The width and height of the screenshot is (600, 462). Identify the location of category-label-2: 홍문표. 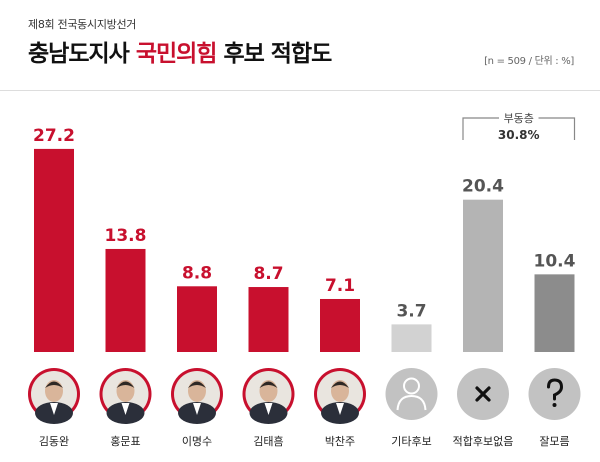
(125, 441).